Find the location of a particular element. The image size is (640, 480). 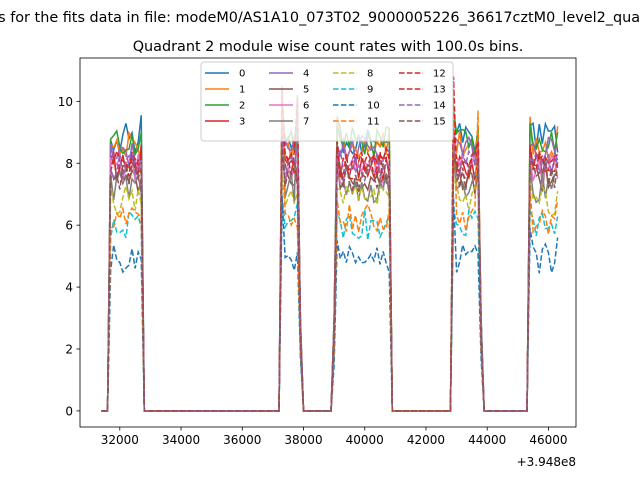

x-tick-label: 36000 is located at coordinates (242, 440).